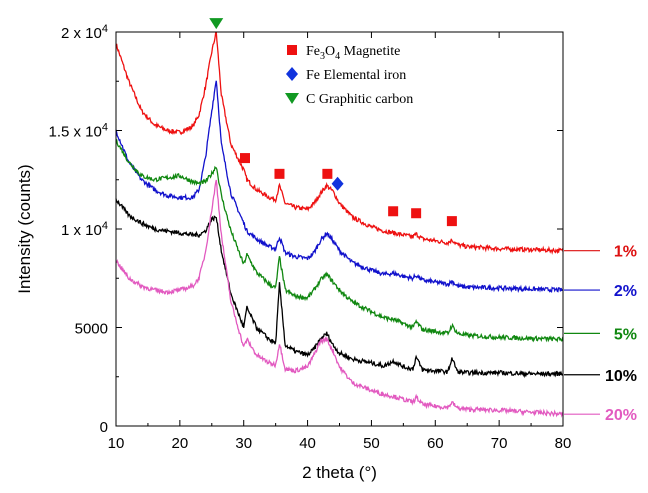 The image size is (648, 493). Describe the element at coordinates (79, 131) in the screenshot. I see `y-tick-label: 1.5 x 10⁴` at that location.